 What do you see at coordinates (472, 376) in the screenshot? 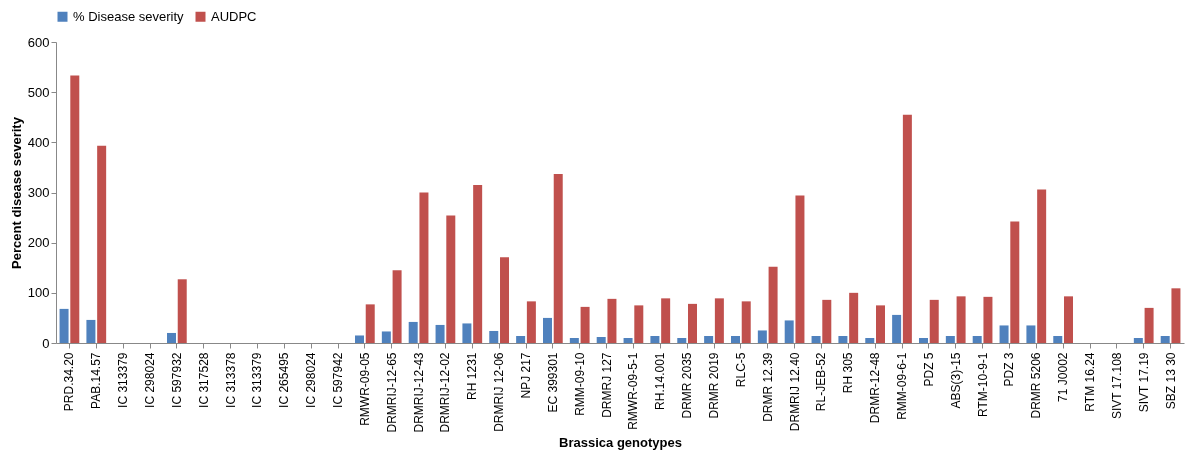
I see `x-tick-label: RH 1231` at bounding box center [472, 376].